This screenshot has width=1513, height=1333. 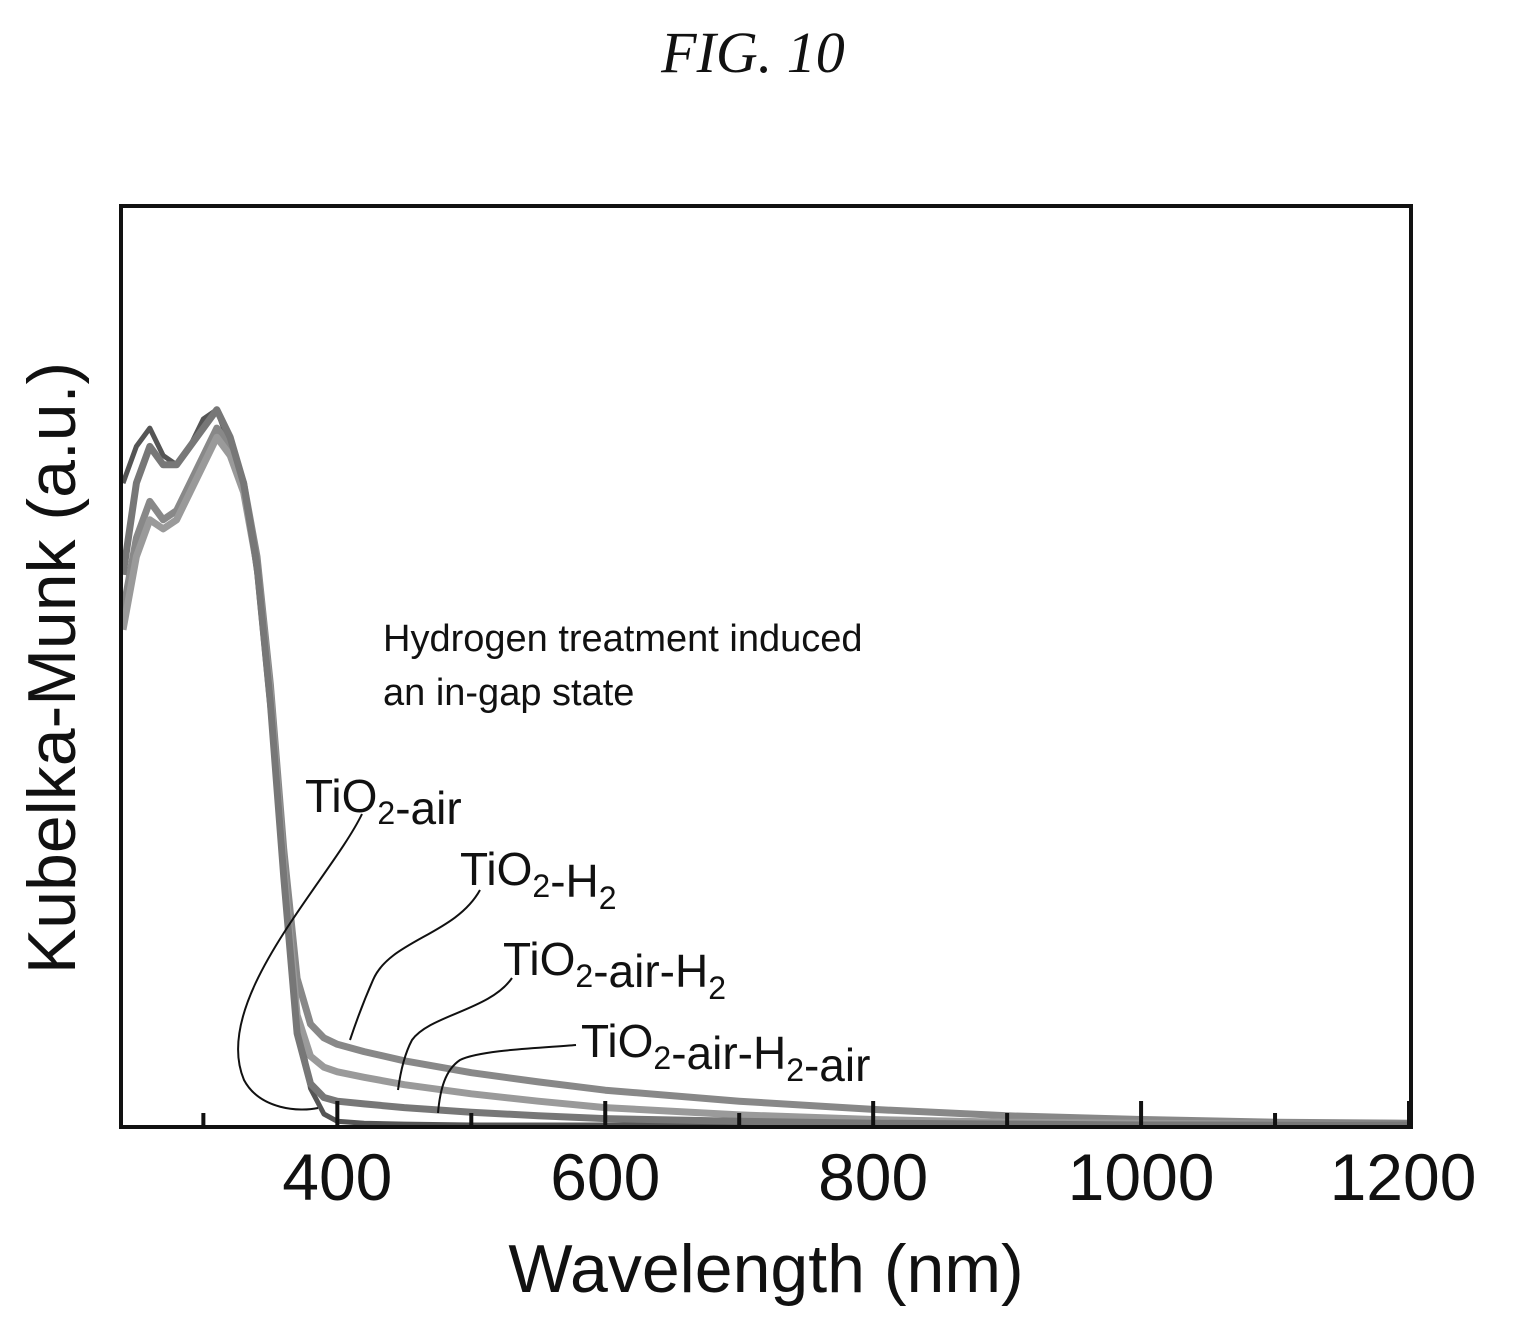 I want to click on y-axis-label: Kubelka-Munk (a.u.), so click(x=52, y=668).